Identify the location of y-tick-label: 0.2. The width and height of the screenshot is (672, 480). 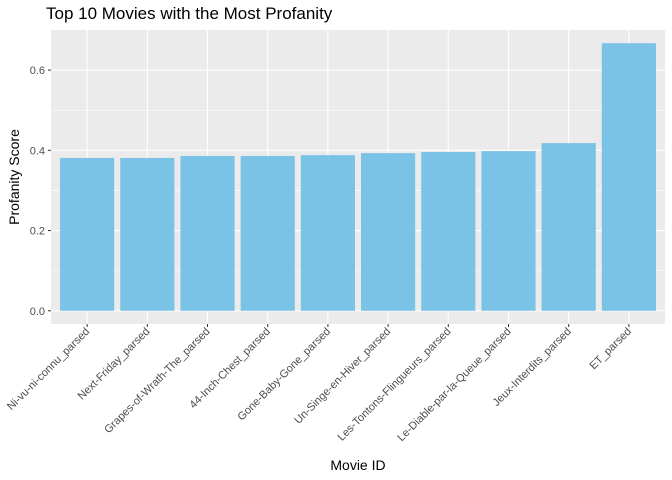
(37, 232).